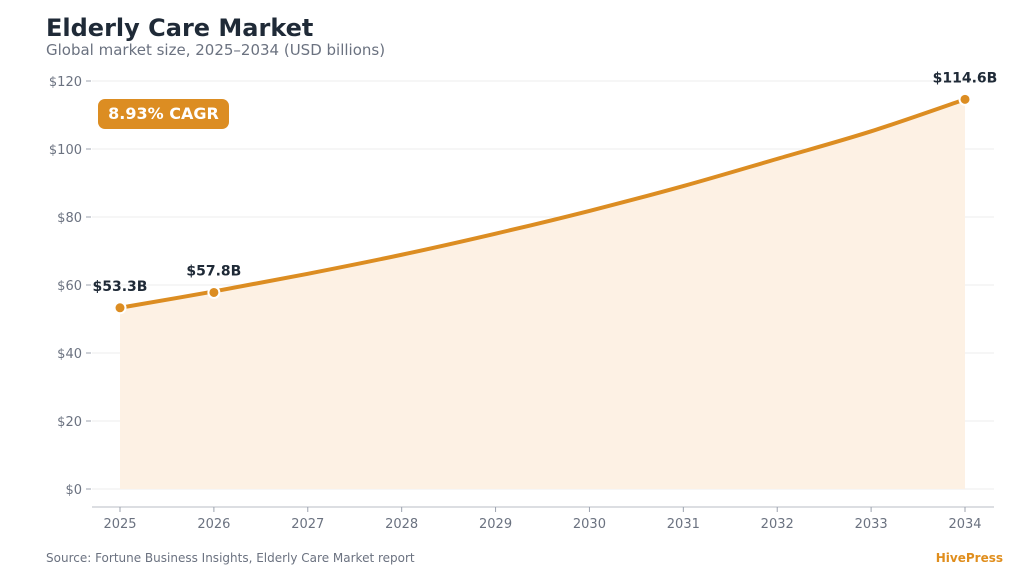 This screenshot has width=1024, height=577. Describe the element at coordinates (69, 218) in the screenshot. I see `y-tick-label: $80` at that location.